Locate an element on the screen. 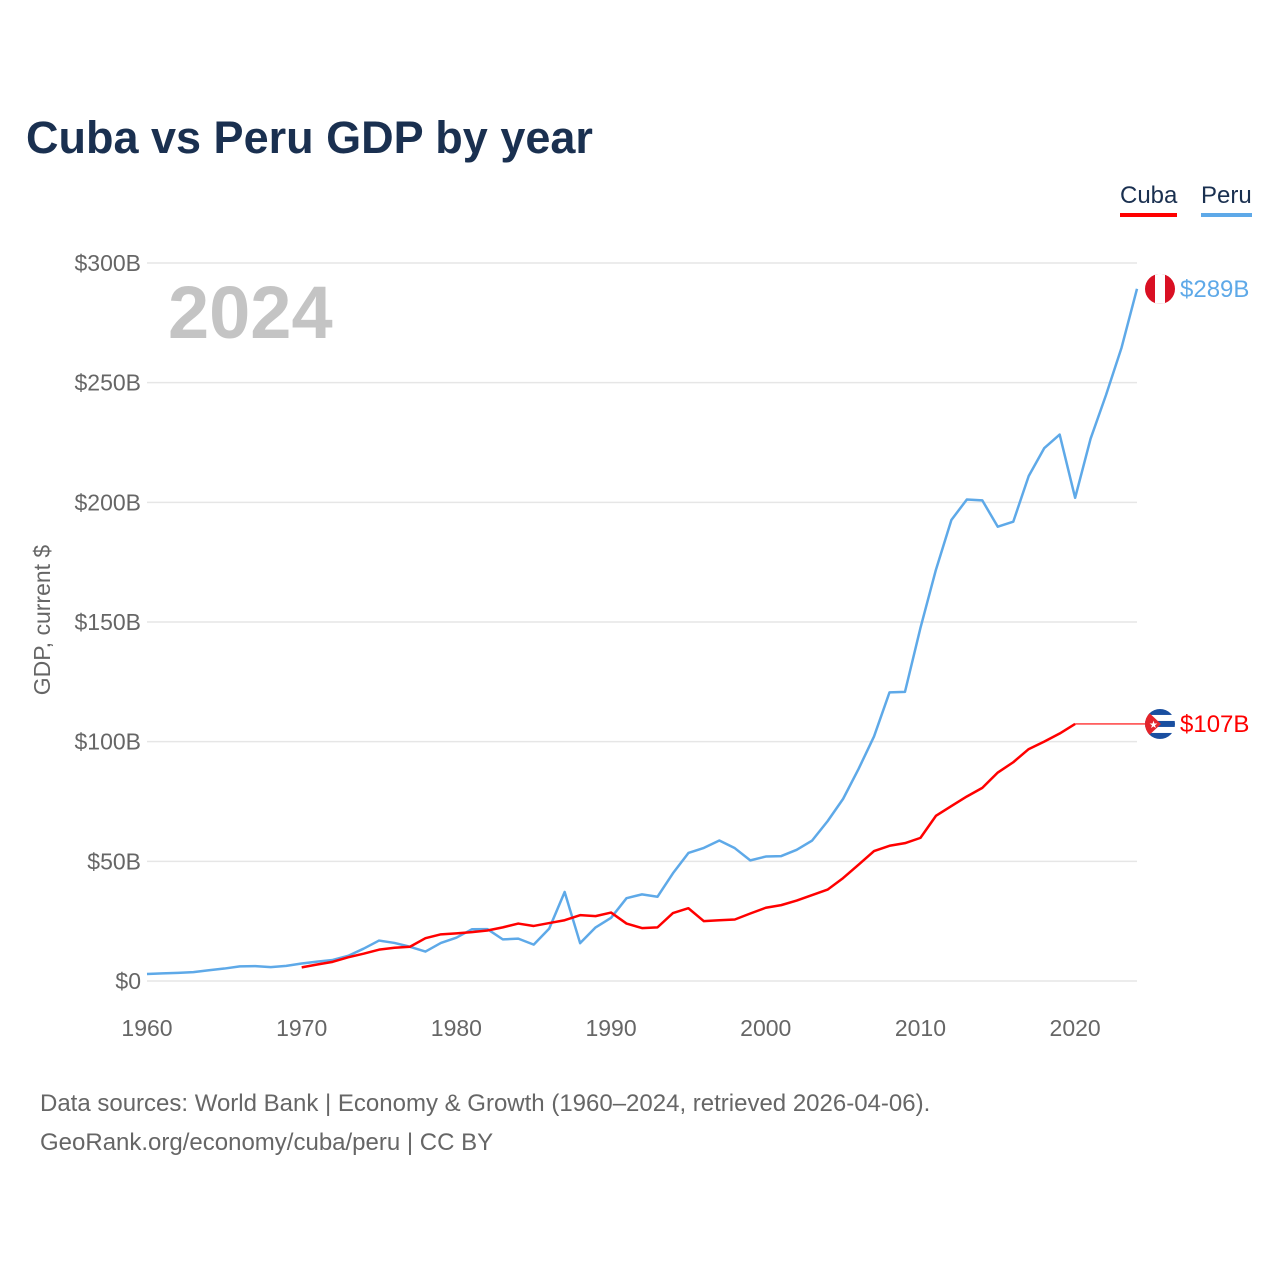  source-line-2: GeoRank.org/economy/cuba/peru | CC BY is located at coordinates (267, 1142).